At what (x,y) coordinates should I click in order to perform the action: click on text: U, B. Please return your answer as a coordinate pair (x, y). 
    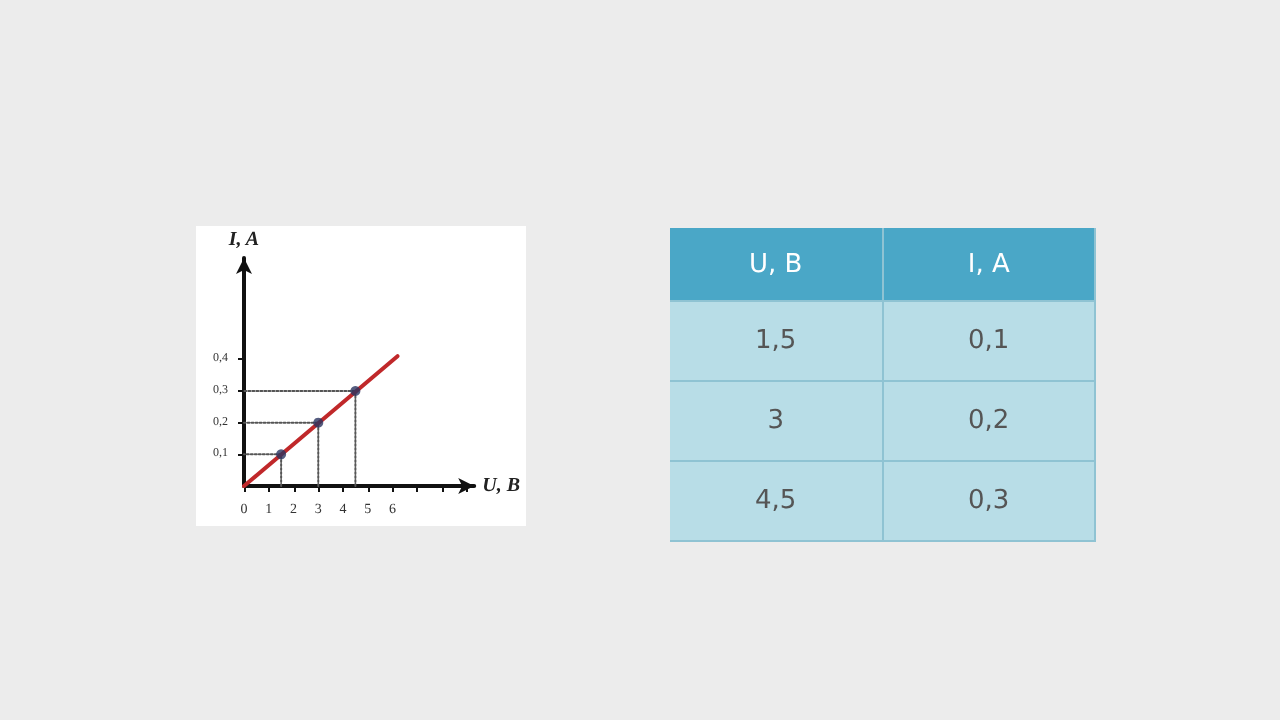
    Looking at the image, I should click on (776, 264).